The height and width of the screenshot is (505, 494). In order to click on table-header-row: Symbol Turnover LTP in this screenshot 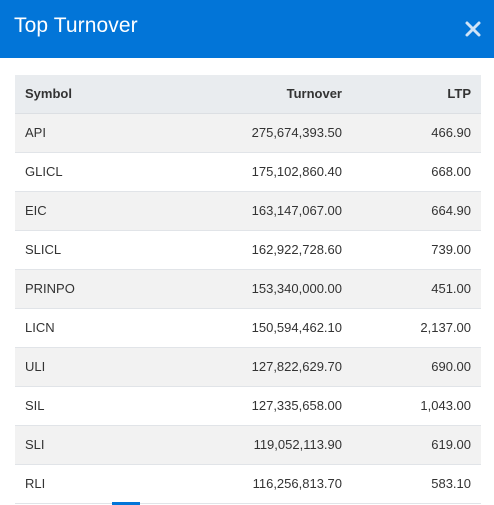, I will do `click(248, 94)`.